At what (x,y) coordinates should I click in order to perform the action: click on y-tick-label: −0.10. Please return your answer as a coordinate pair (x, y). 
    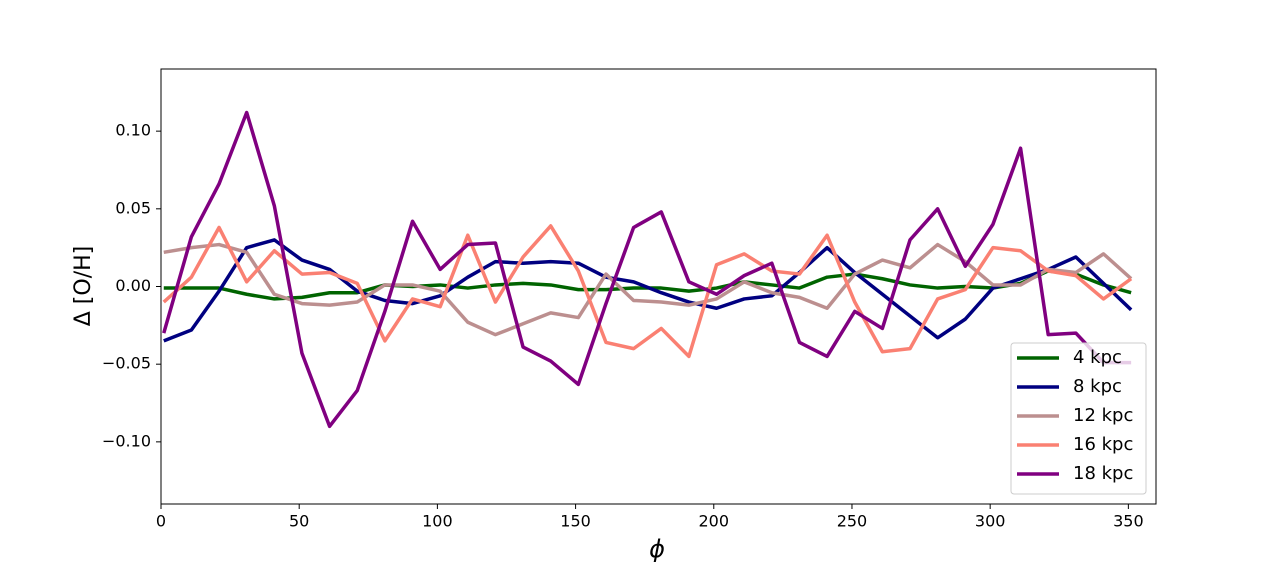
    Looking at the image, I should click on (126, 440).